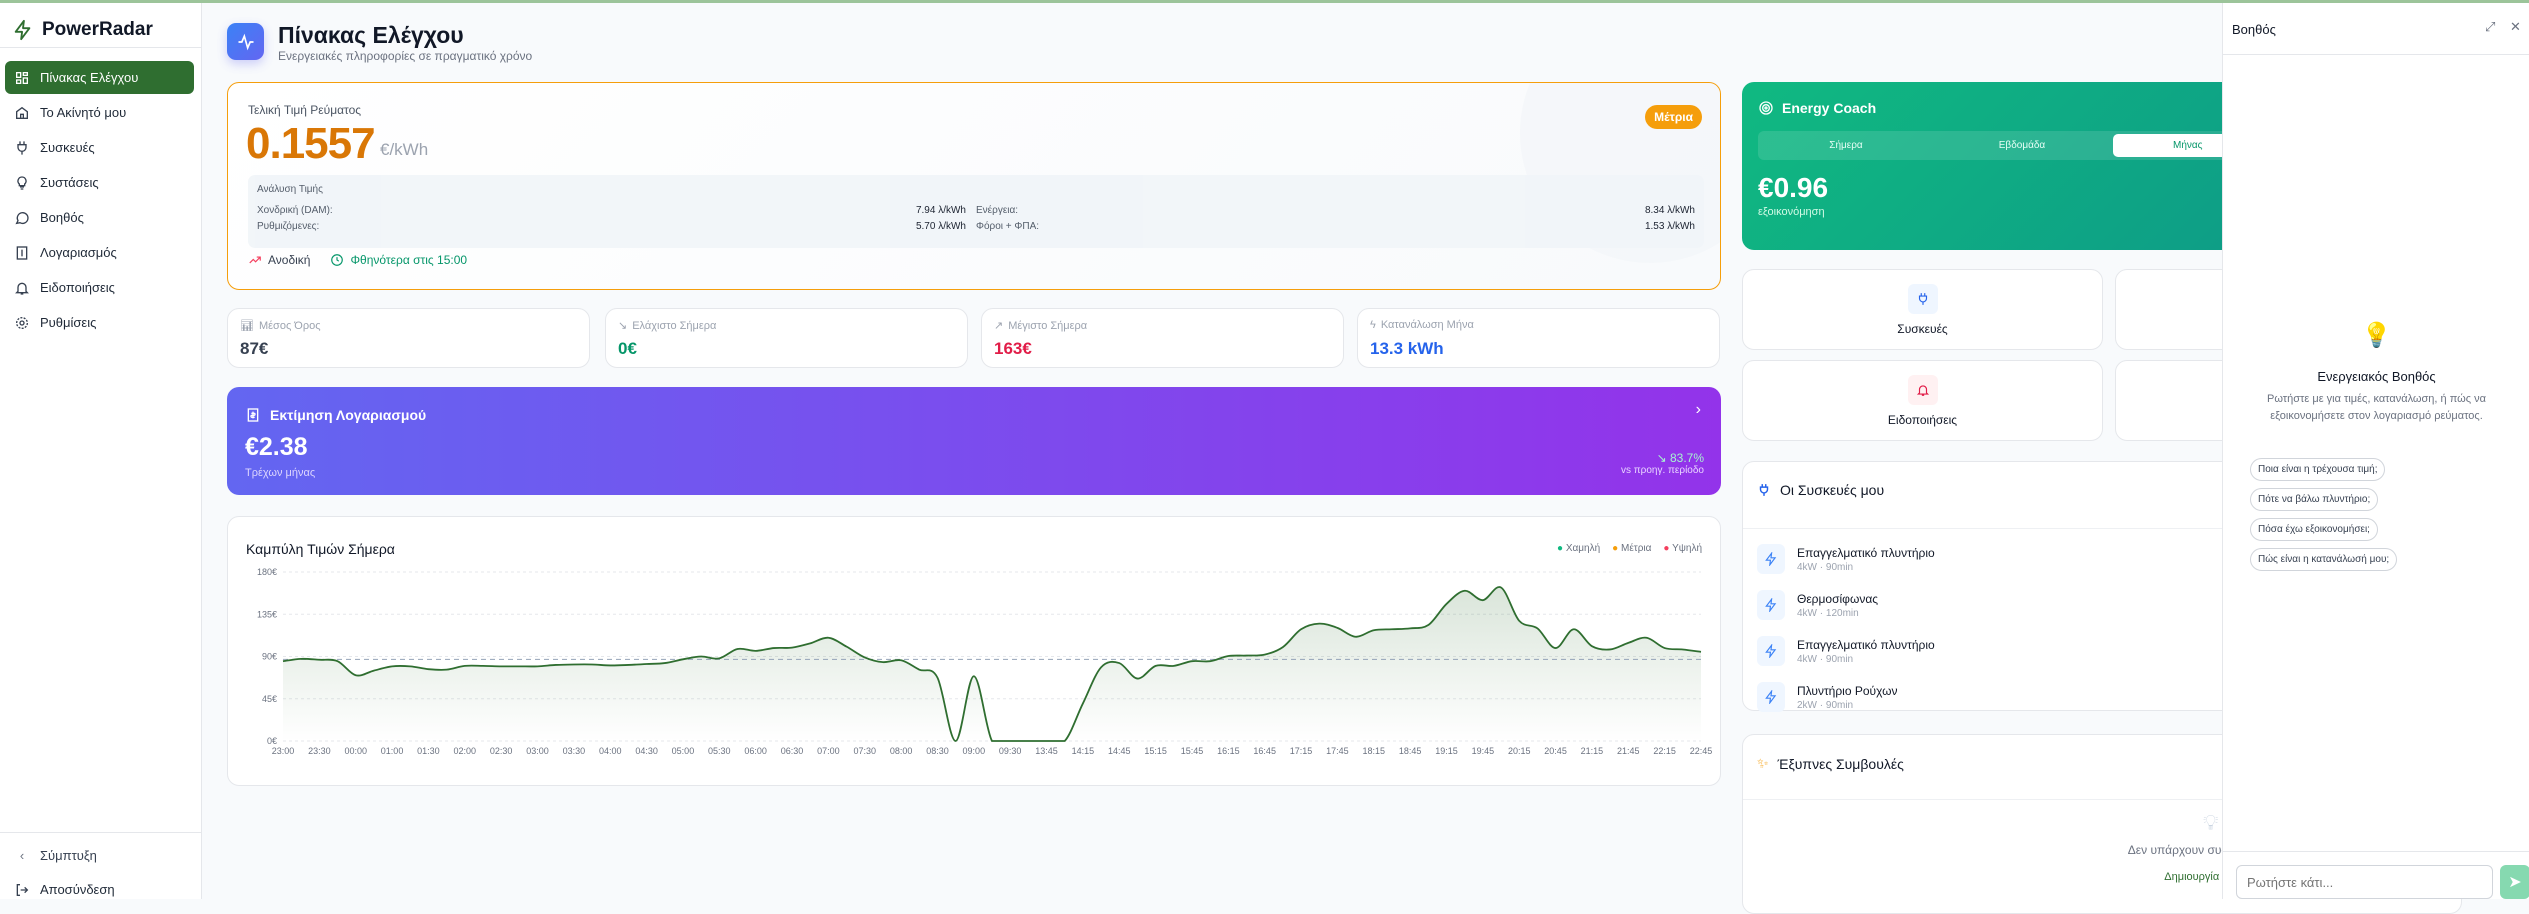  What do you see at coordinates (89, 77) in the screenshot?
I see `sidebar-item-label: Πίνακας Ελέγχου` at bounding box center [89, 77].